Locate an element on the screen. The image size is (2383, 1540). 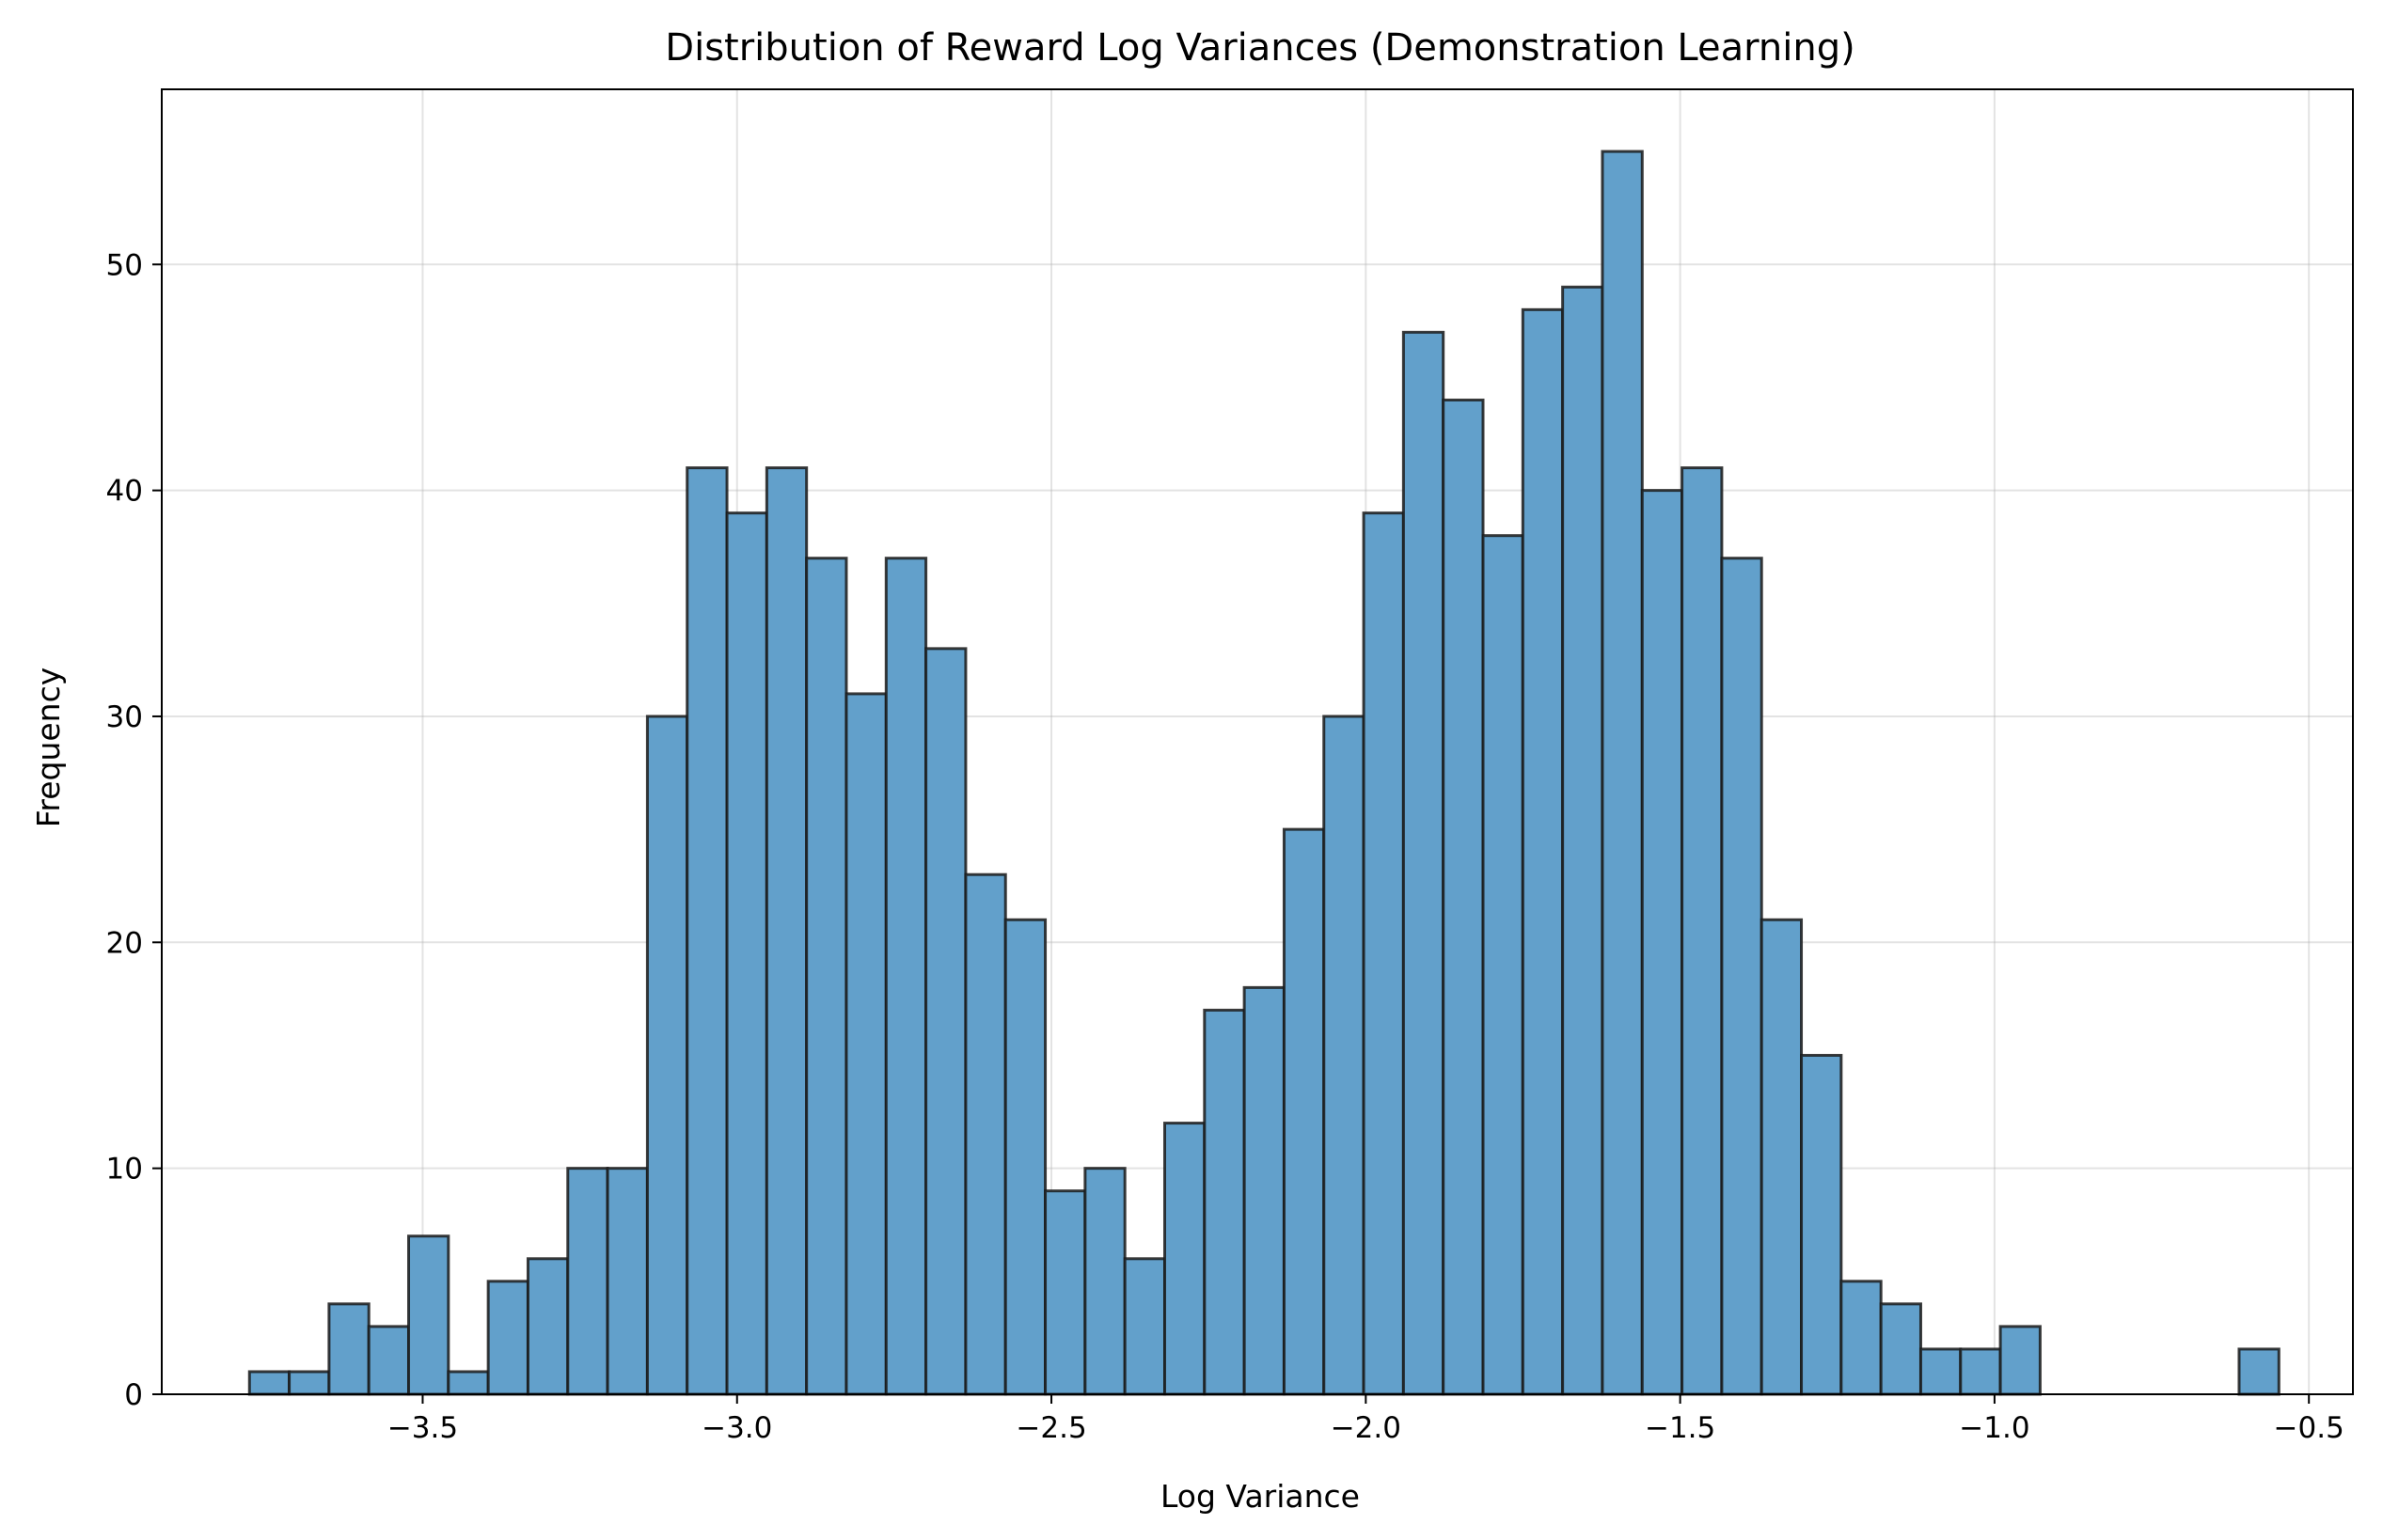
x-tick-label: −2.5 is located at coordinates (1051, 1428).